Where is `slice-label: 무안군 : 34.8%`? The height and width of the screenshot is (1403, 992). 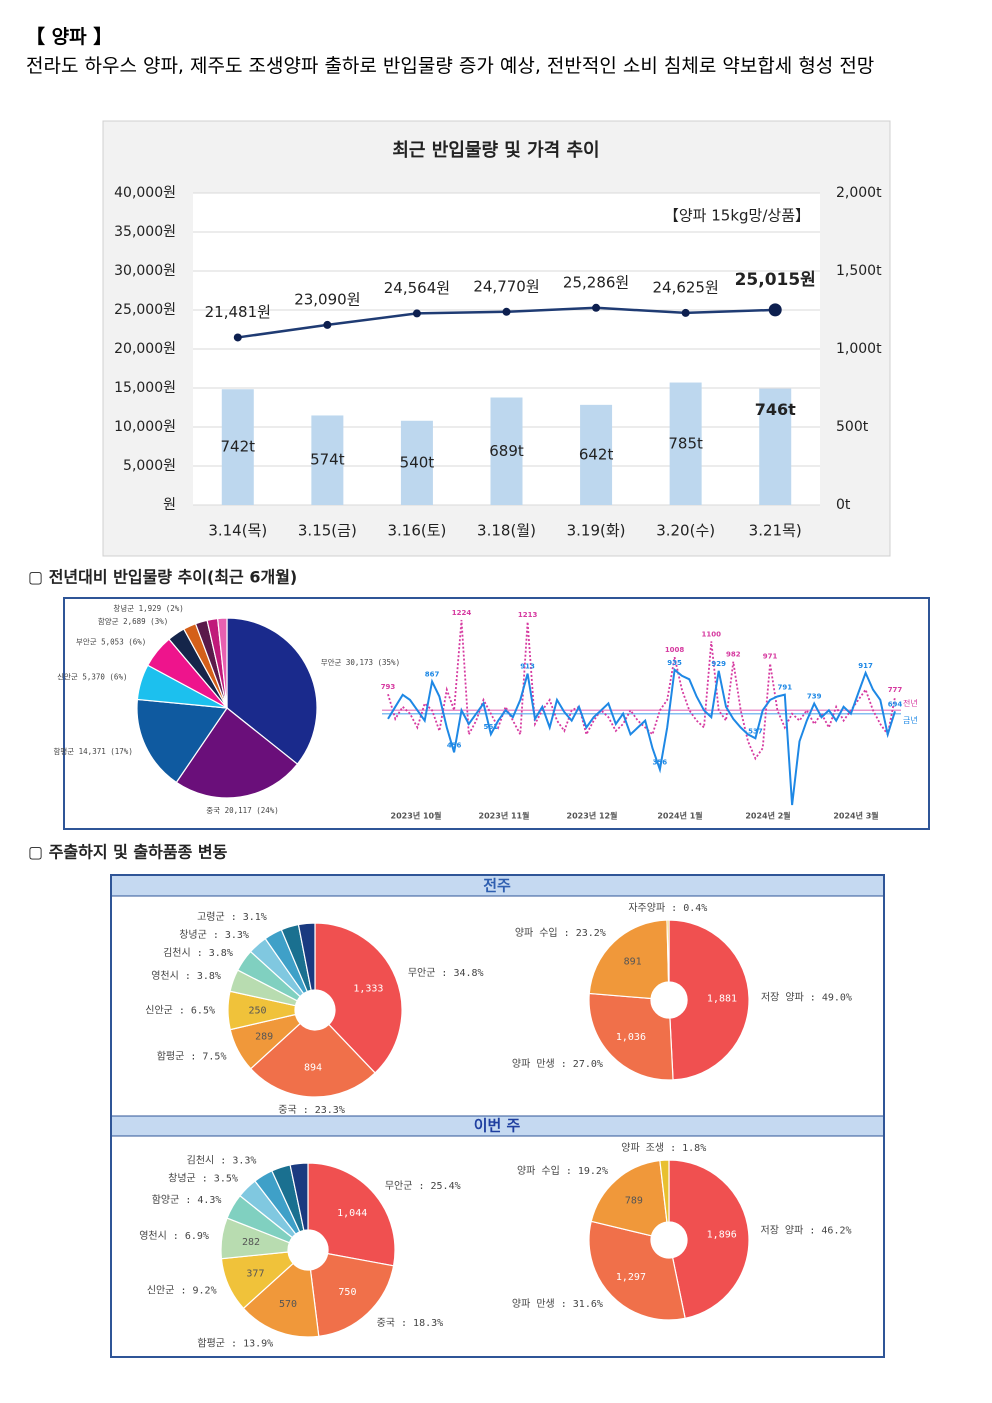 slice-label: 무안군 : 34.8% is located at coordinates (446, 973).